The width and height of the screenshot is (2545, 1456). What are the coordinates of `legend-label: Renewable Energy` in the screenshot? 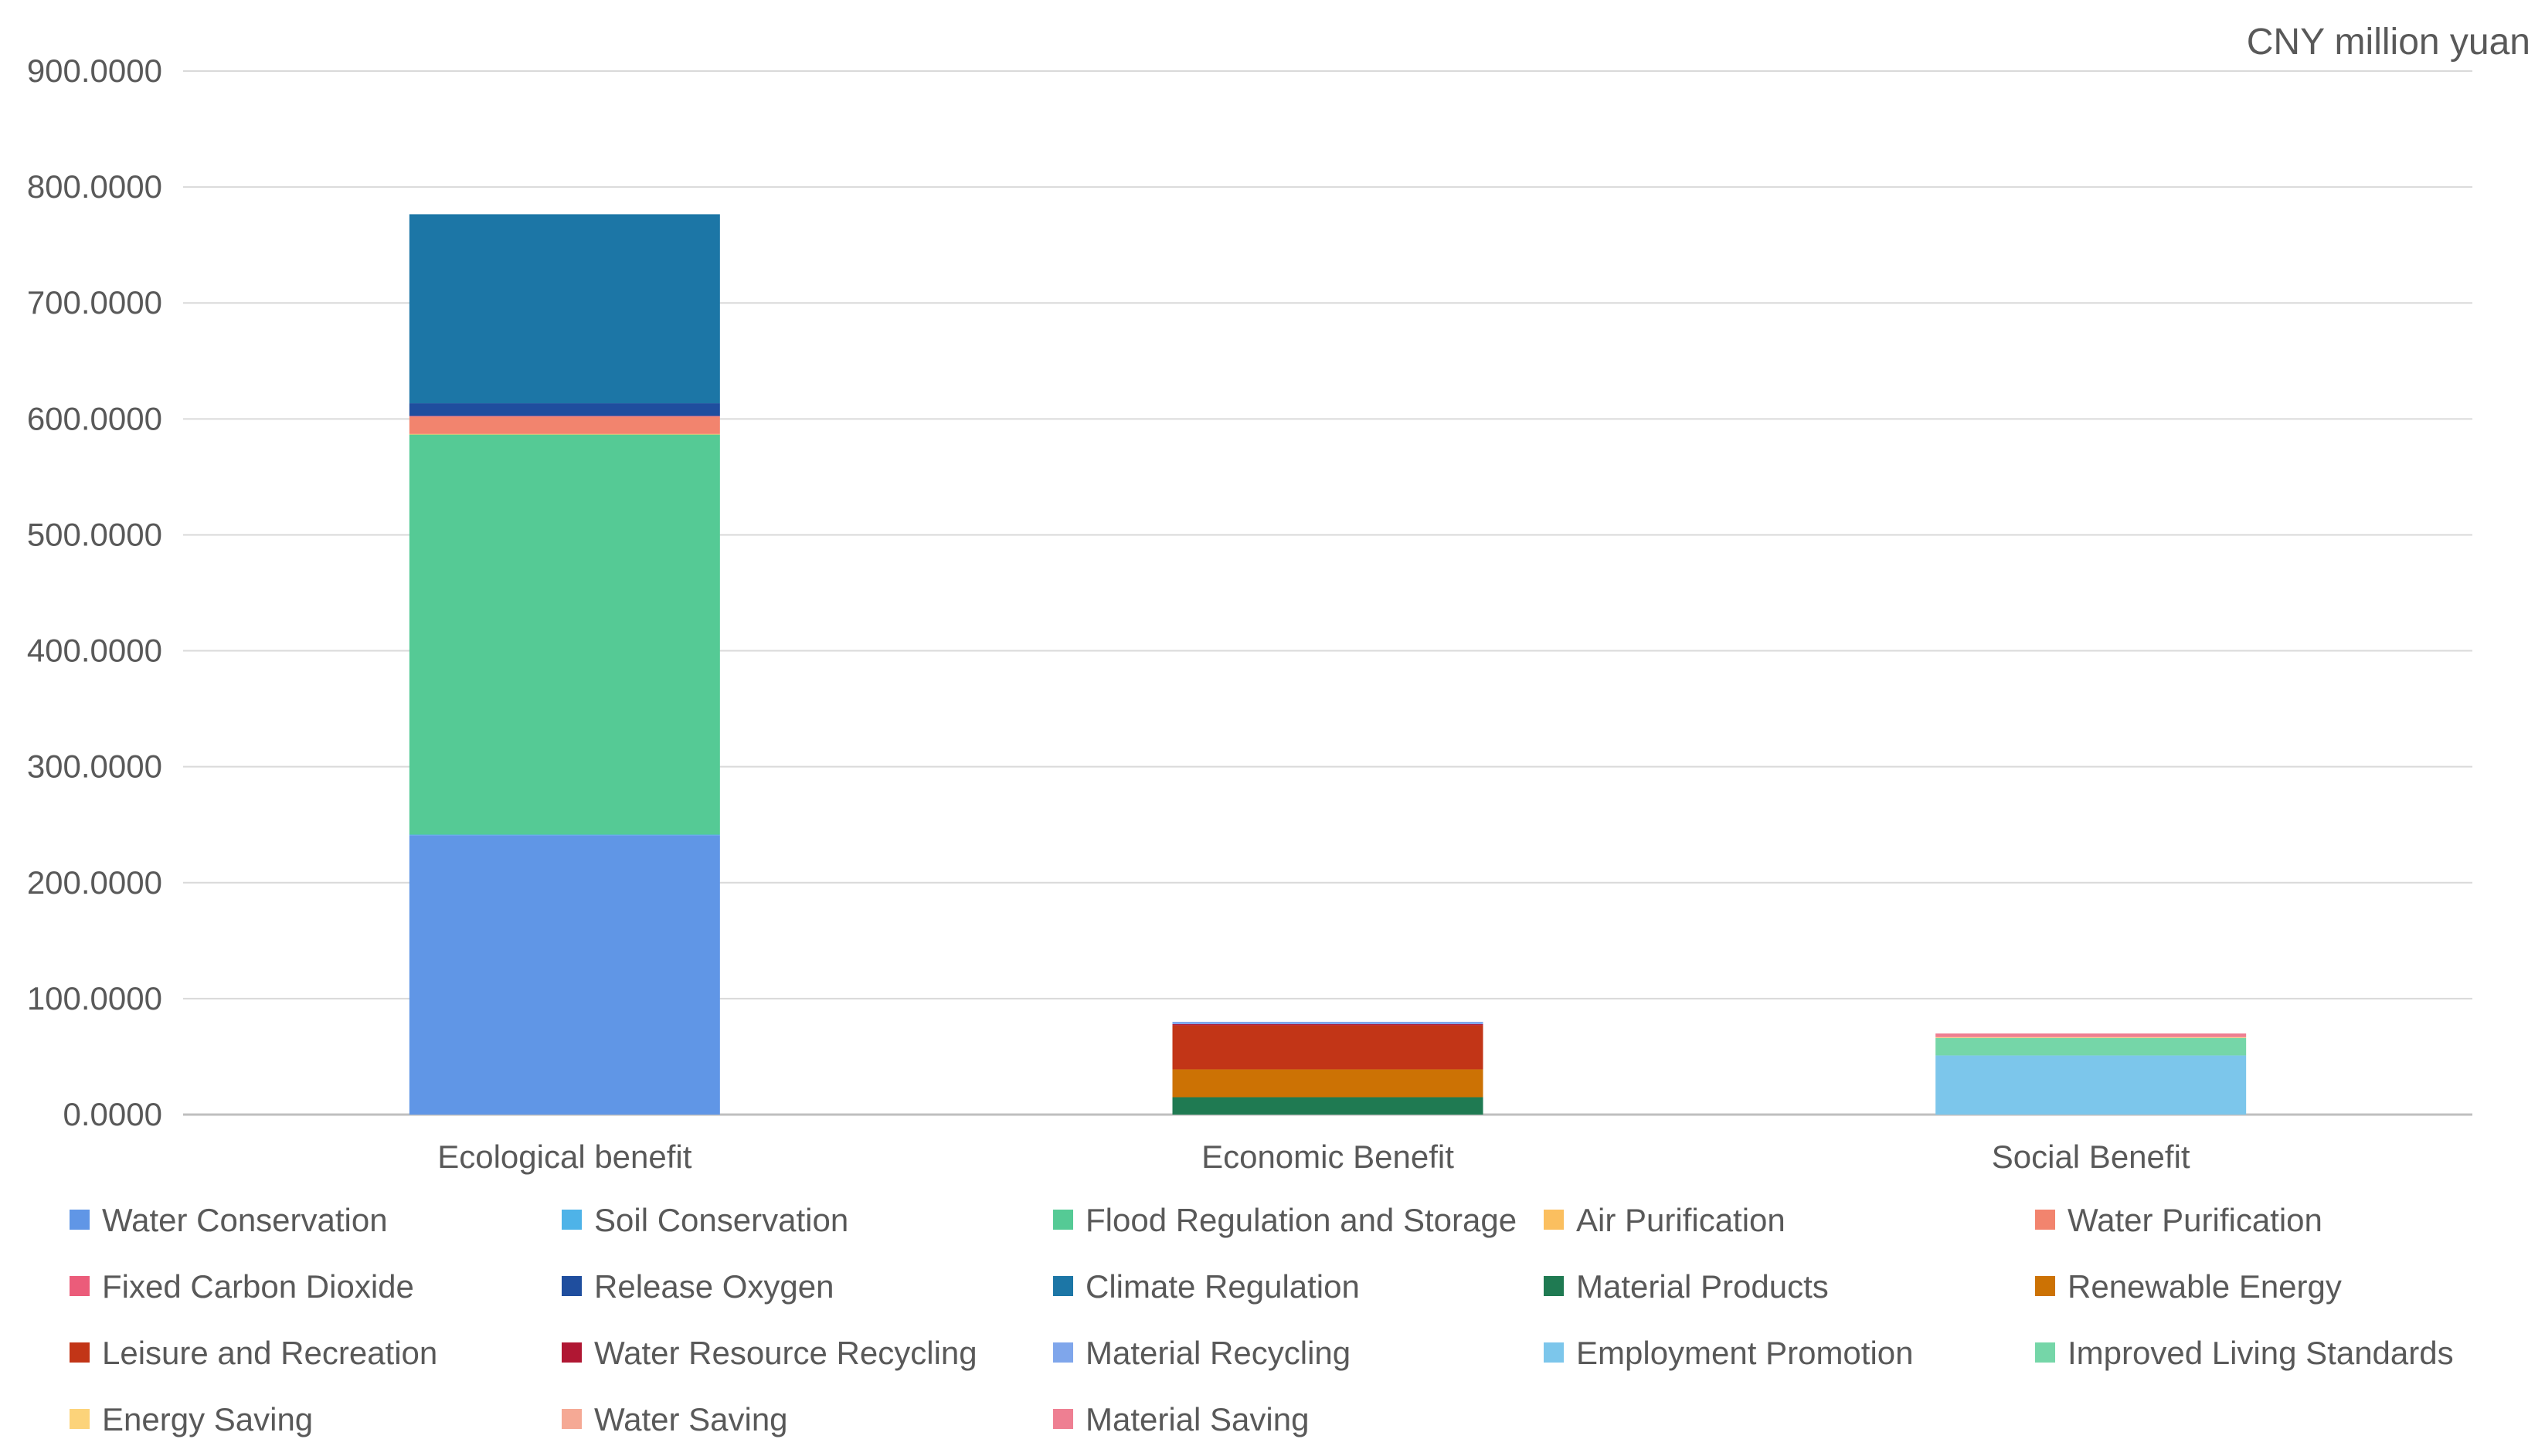 It's located at (2205, 1286).